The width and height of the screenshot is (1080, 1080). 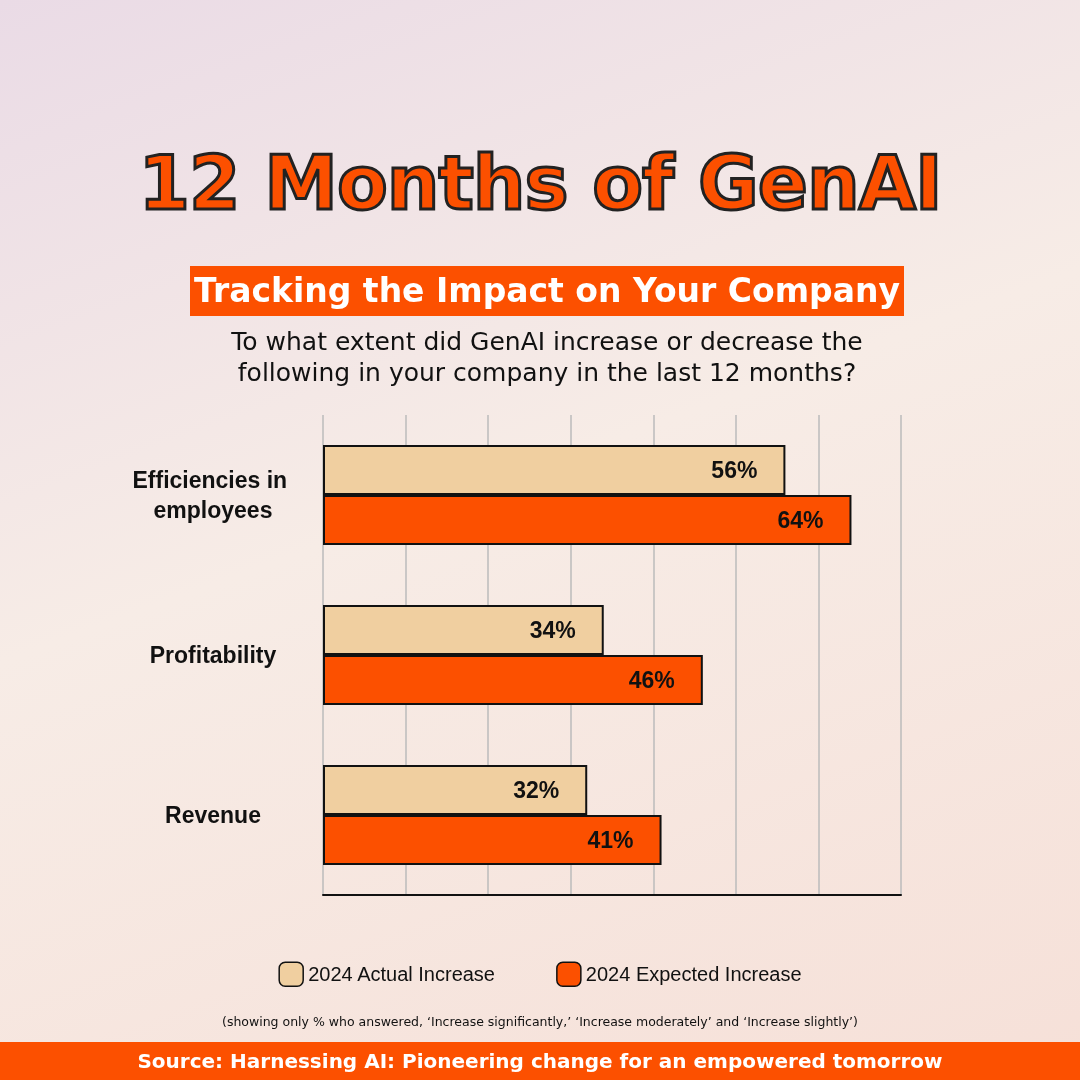 What do you see at coordinates (213, 655) in the screenshot?
I see `y-tick-label: Profitability` at bounding box center [213, 655].